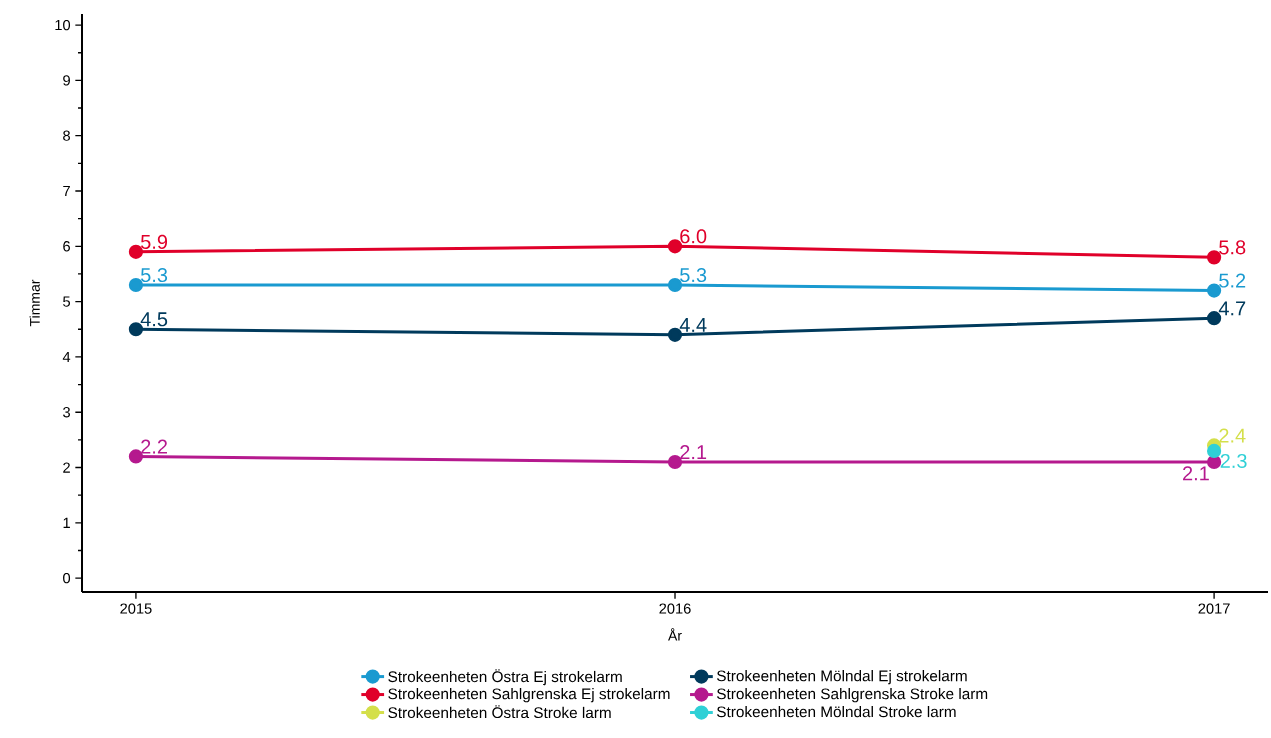 The image size is (1271, 738). What do you see at coordinates (154, 446) in the screenshot?
I see `data-label: 2.2` at bounding box center [154, 446].